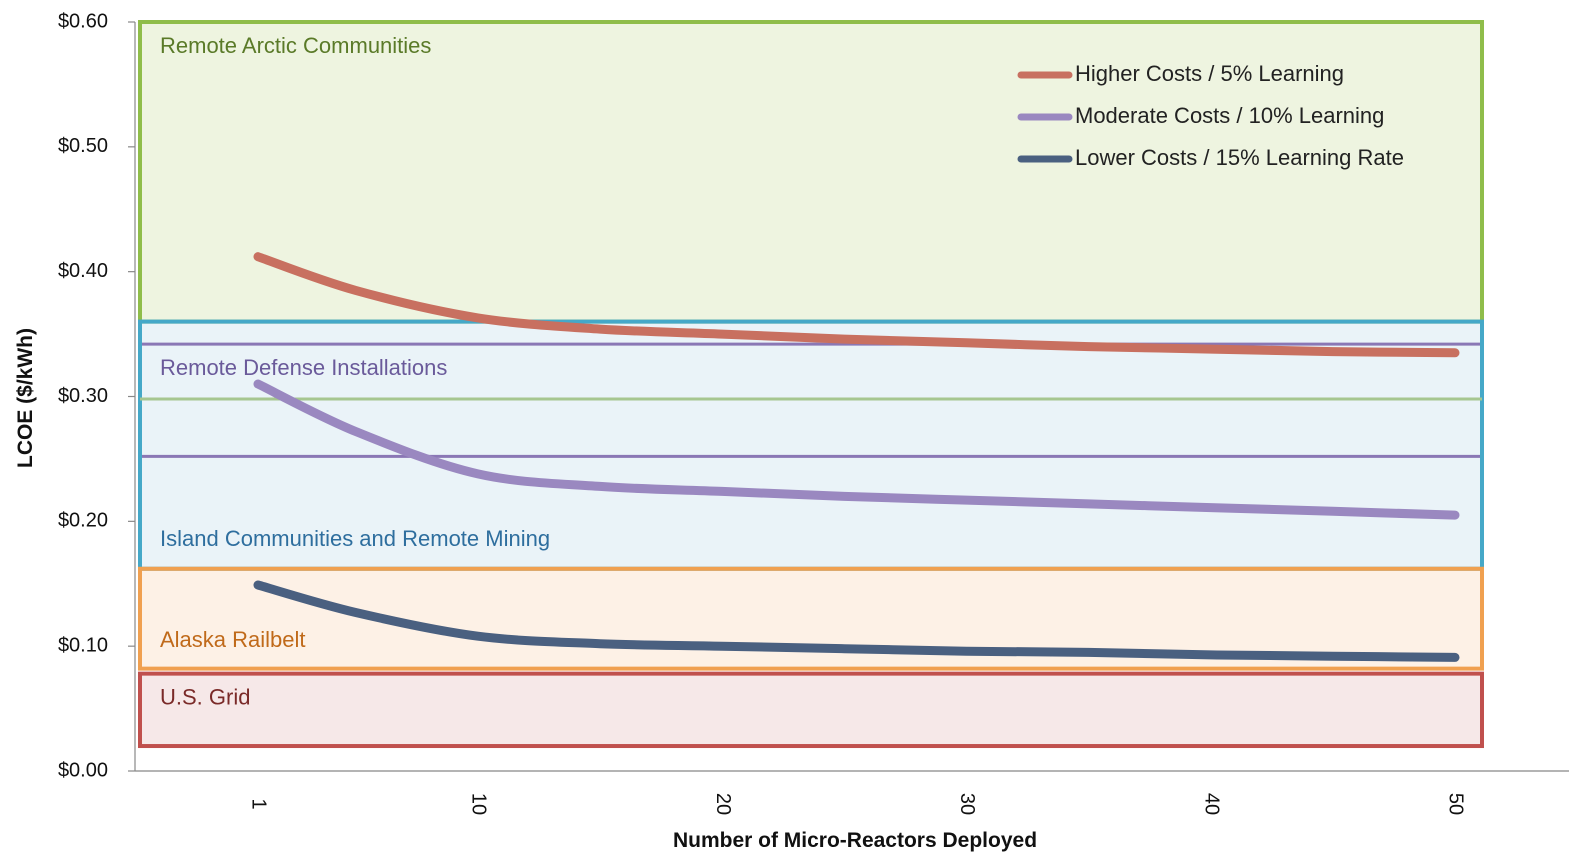 This screenshot has height=855, width=1569. What do you see at coordinates (83, 770) in the screenshot?
I see `y-tick-label-0: $0.00` at bounding box center [83, 770].